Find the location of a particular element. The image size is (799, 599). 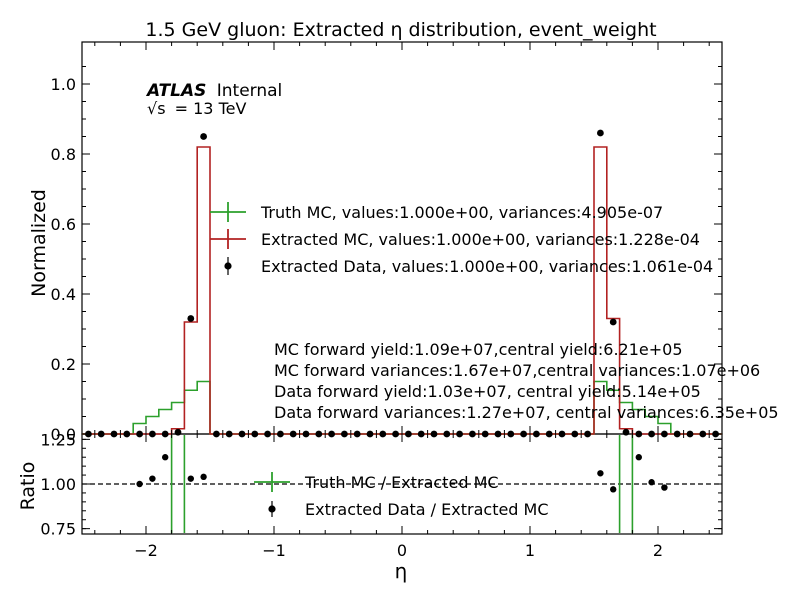

x-axis-label: η is located at coordinates (401, 571).